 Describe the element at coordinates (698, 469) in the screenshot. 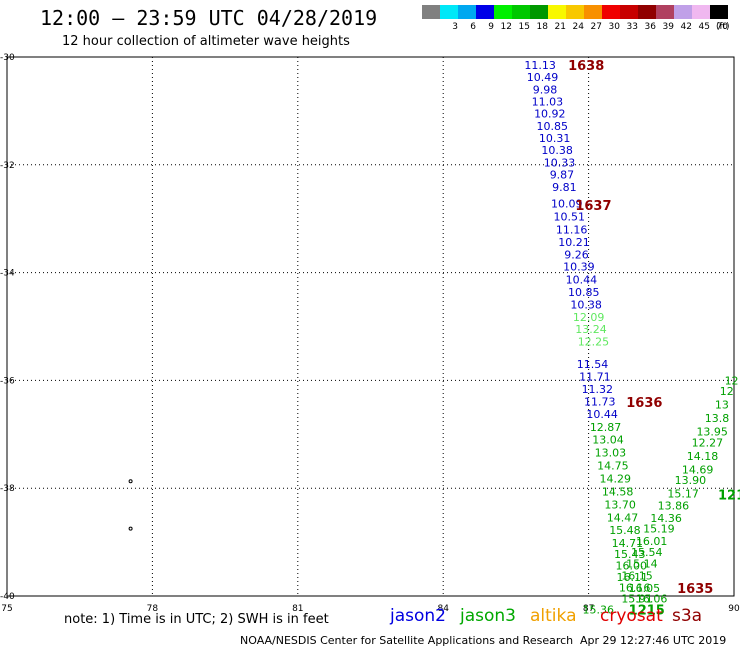

I see `swh-value: 14.69` at that location.